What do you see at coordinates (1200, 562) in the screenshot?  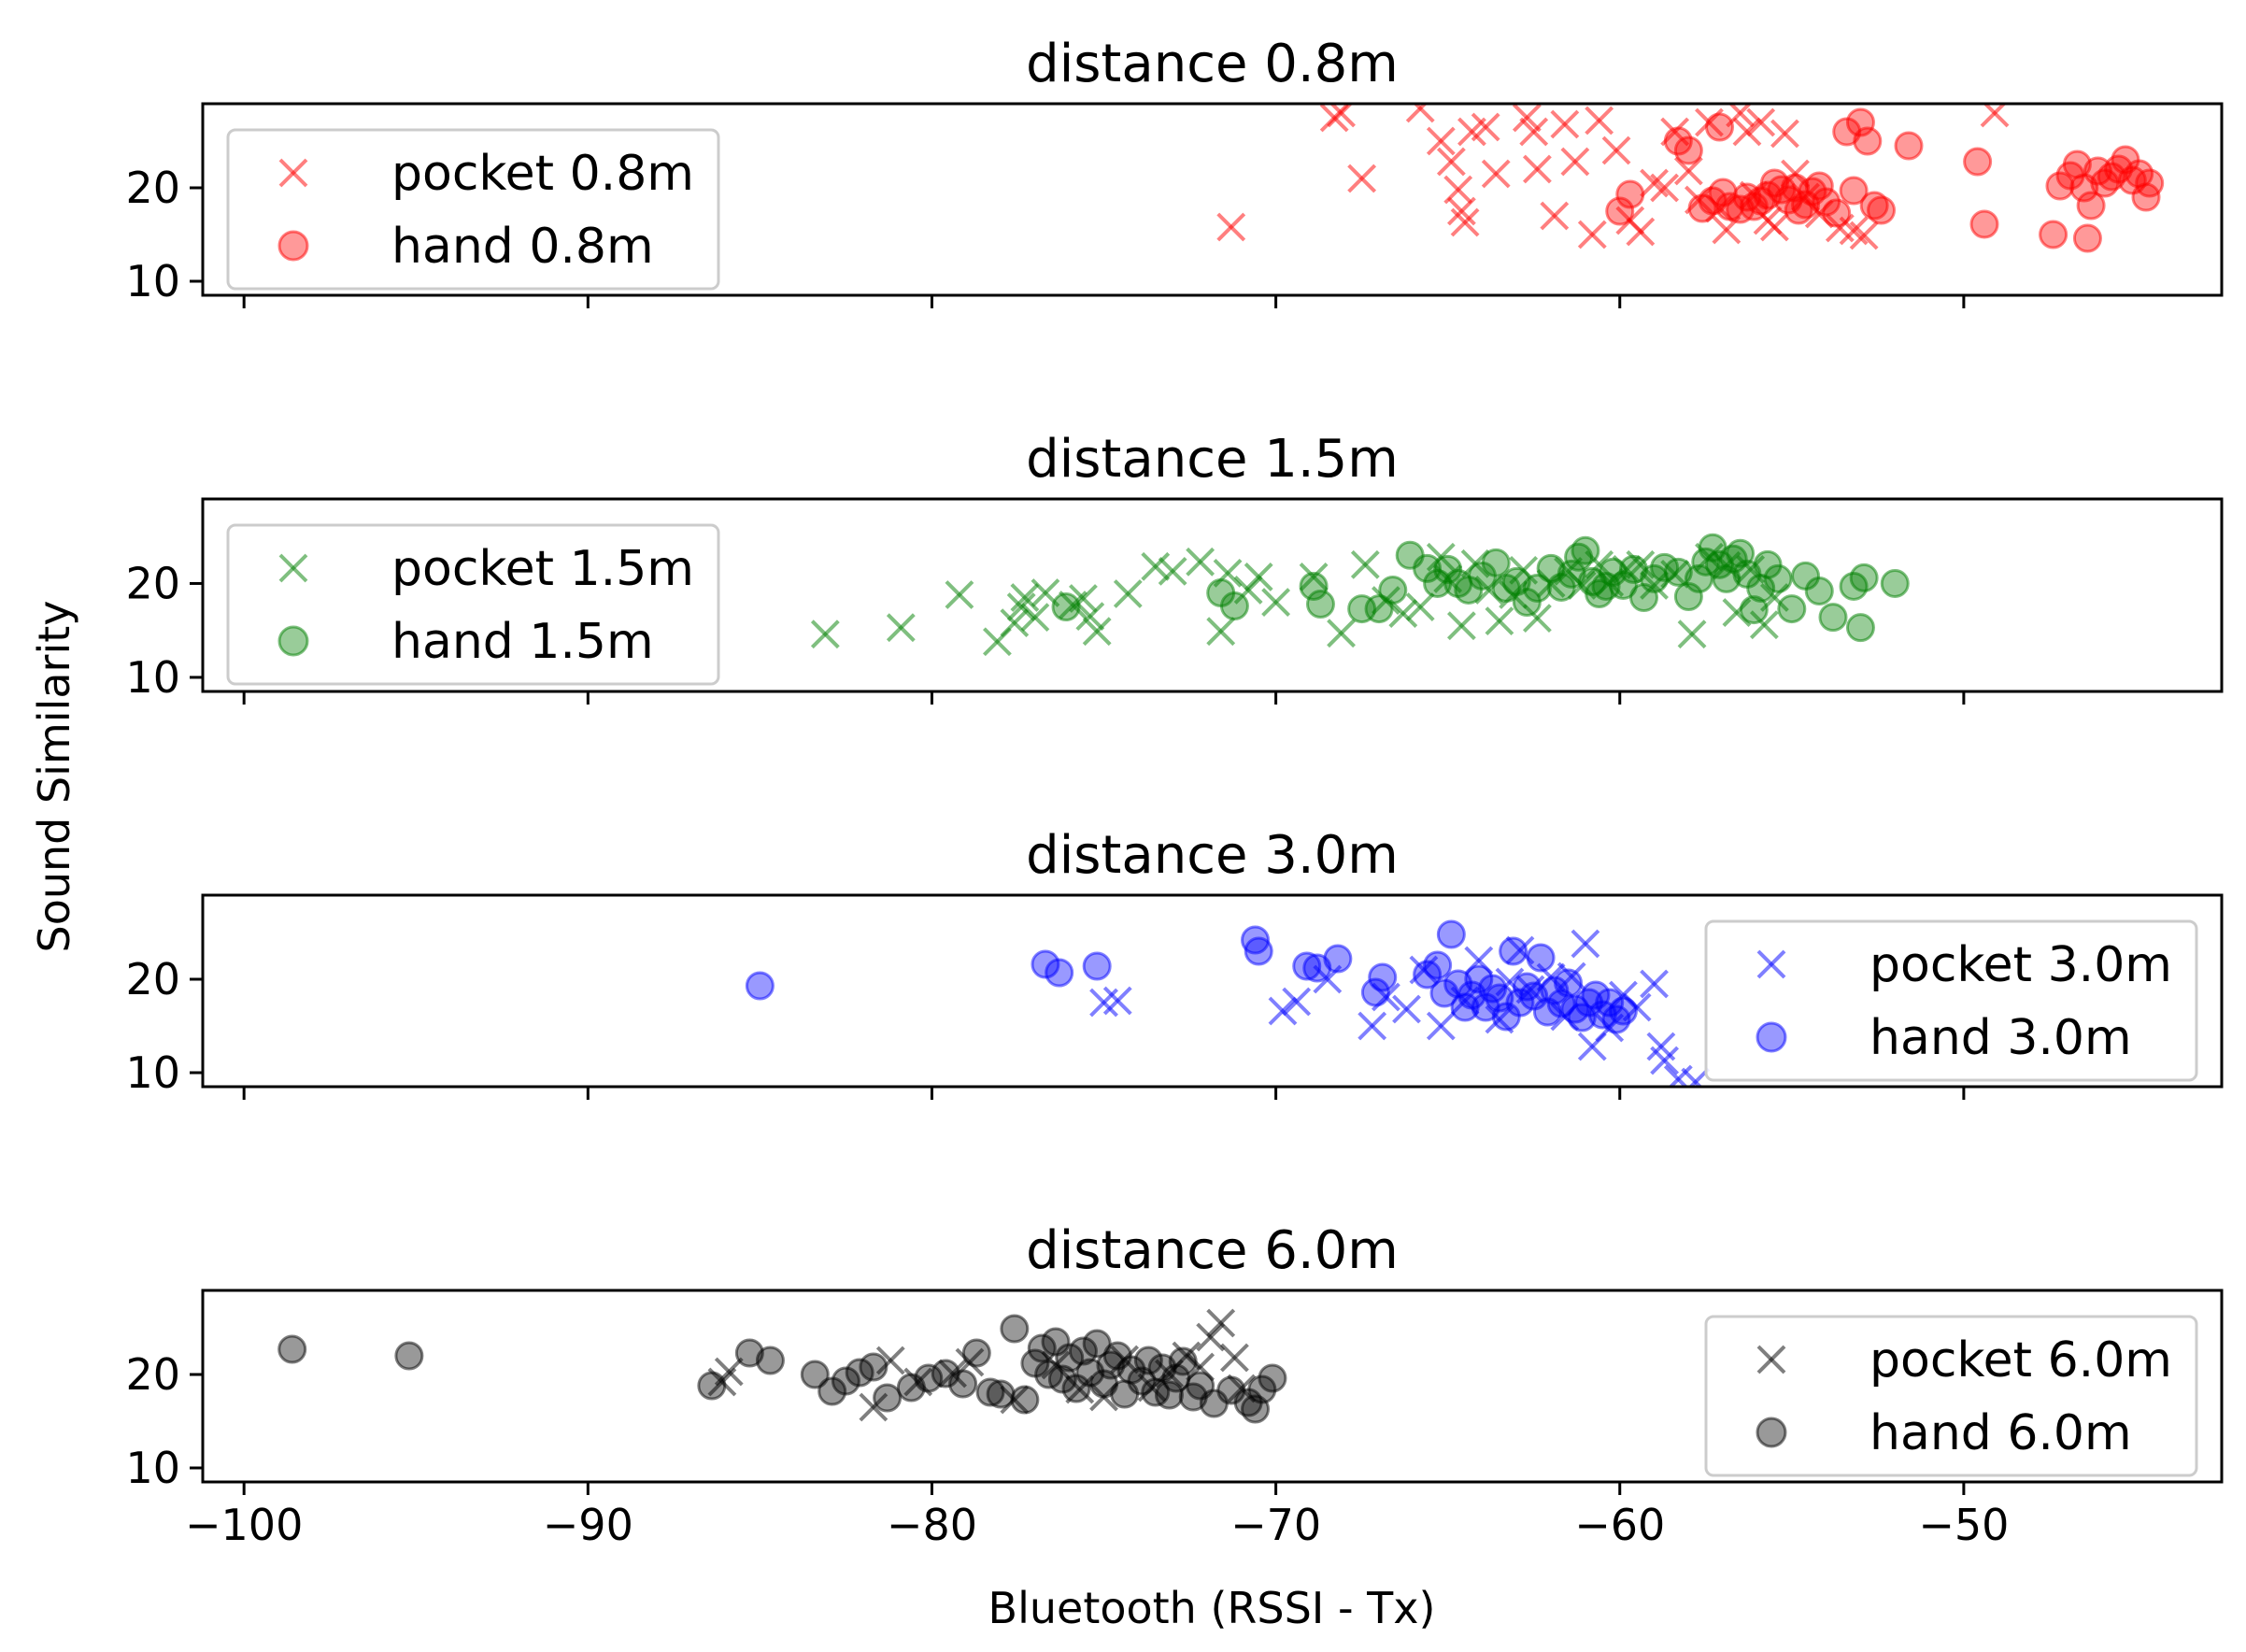 I see `panel-2-pocket-point-16-stroke-b` at bounding box center [1200, 562].